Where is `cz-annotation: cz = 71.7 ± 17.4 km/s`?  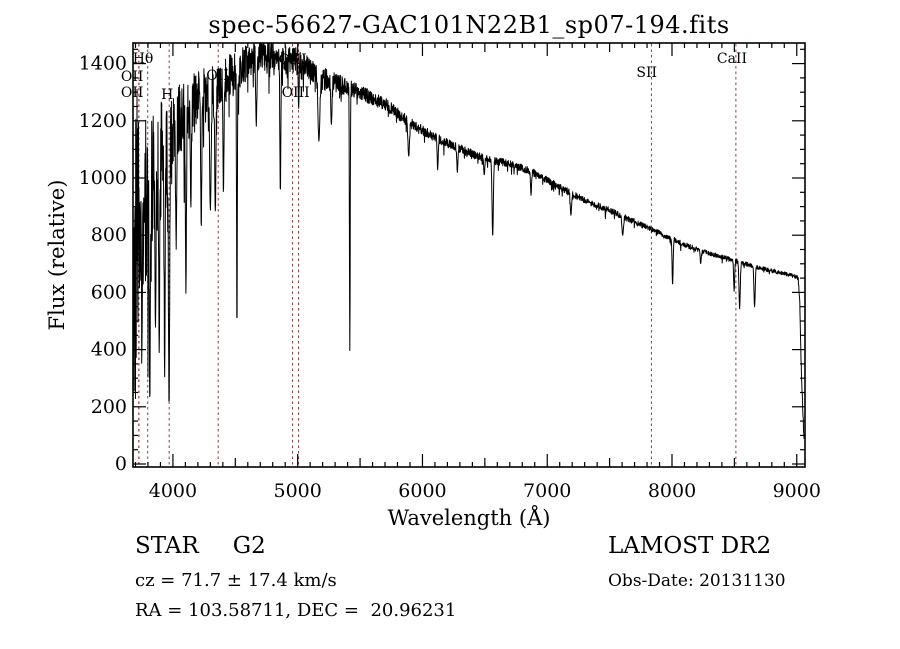 cz-annotation: cz = 71.7 ± 17.4 km/s is located at coordinates (236, 580).